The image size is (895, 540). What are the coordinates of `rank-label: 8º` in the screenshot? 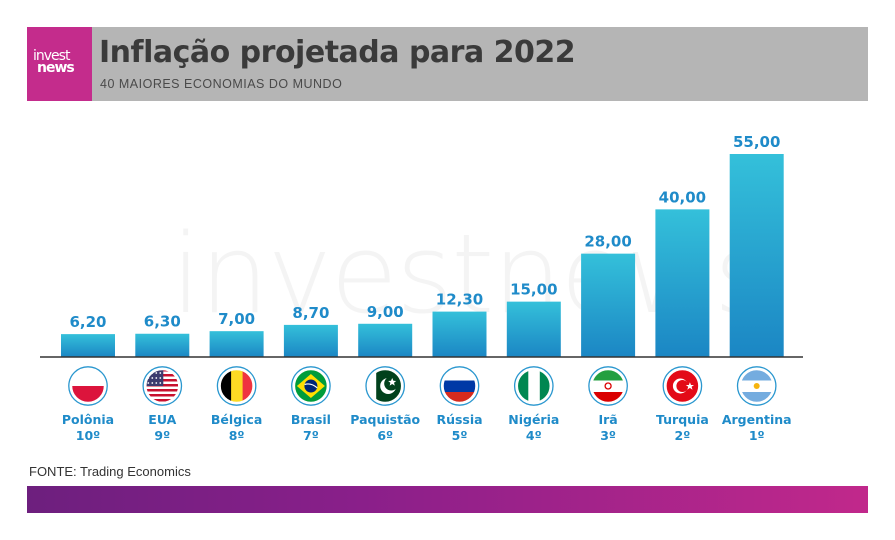 It's located at (237, 435).